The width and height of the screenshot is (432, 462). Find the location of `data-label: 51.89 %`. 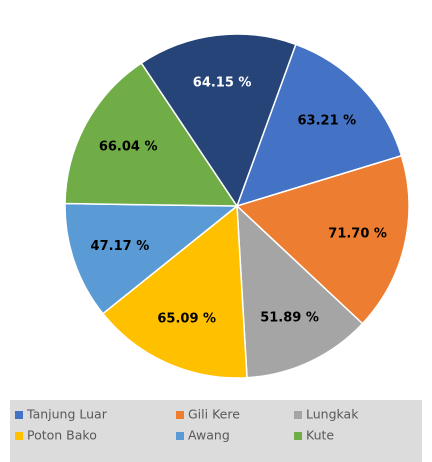

data-label: 51.89 % is located at coordinates (289, 318).